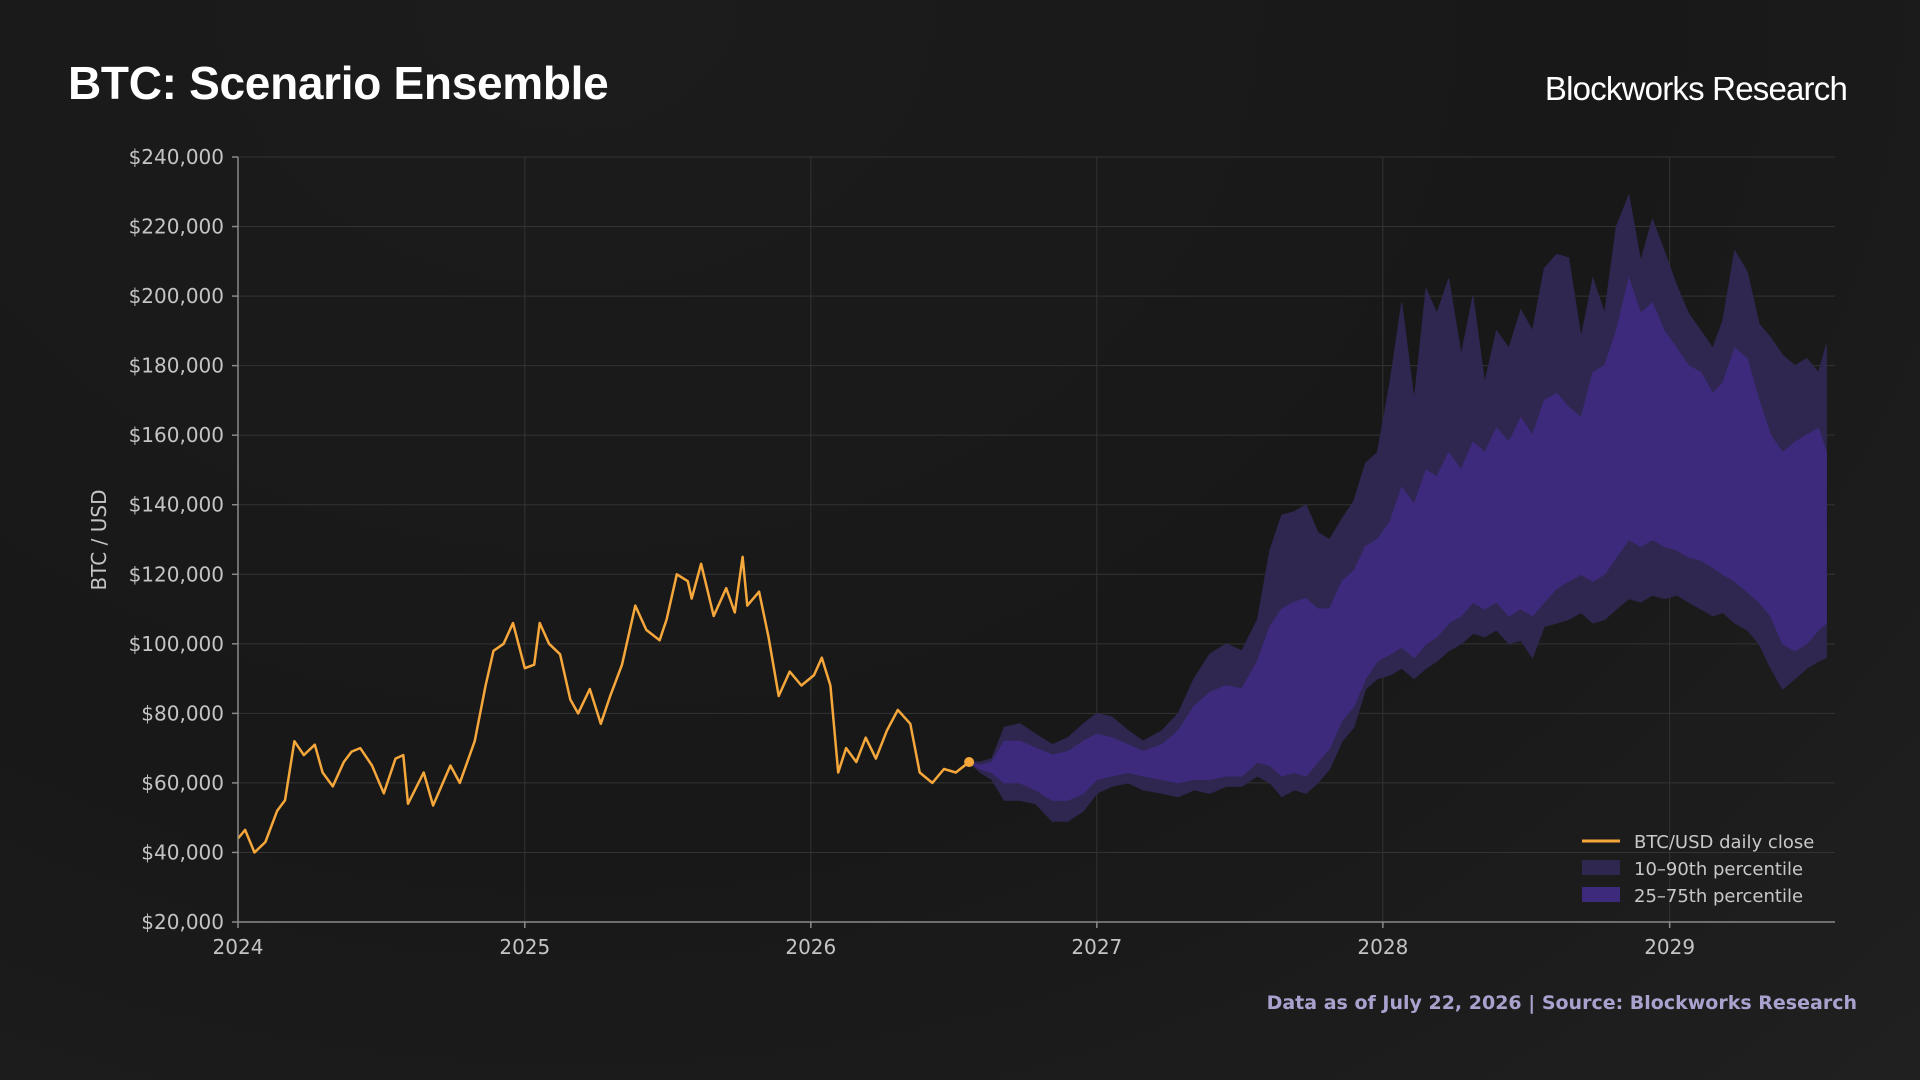  What do you see at coordinates (1601, 894) in the screenshot?
I see `legend-swatch-inner-band` at bounding box center [1601, 894].